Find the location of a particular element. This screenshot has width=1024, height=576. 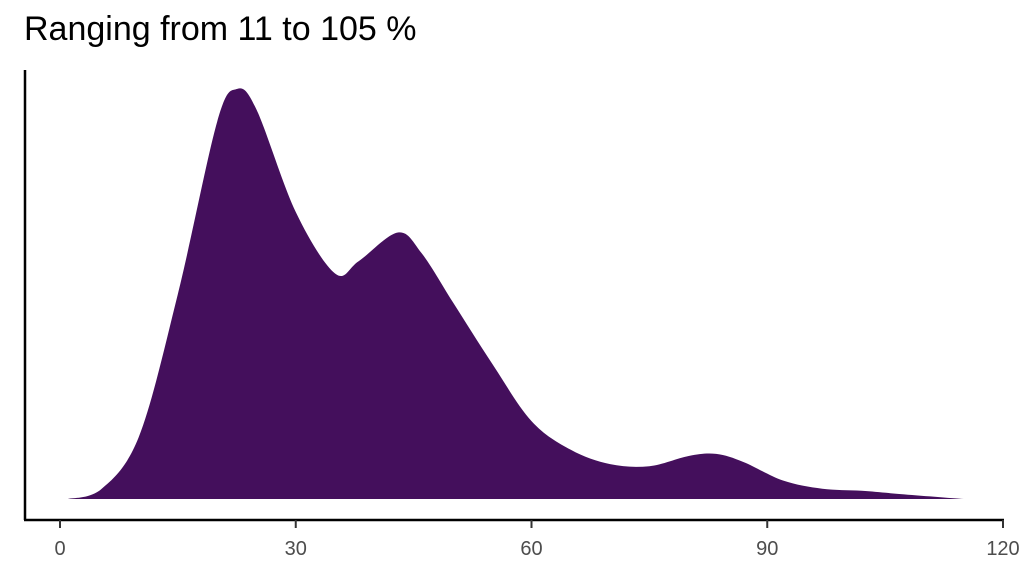

x-tick-label: 120 is located at coordinates (1002, 549).